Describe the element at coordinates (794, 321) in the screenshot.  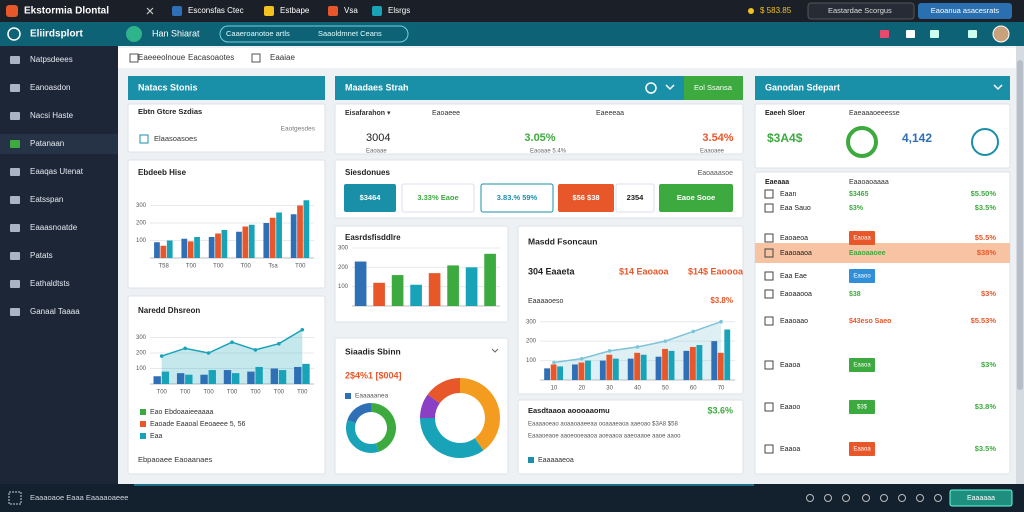
I see `row-label: Eaaoaao` at that location.